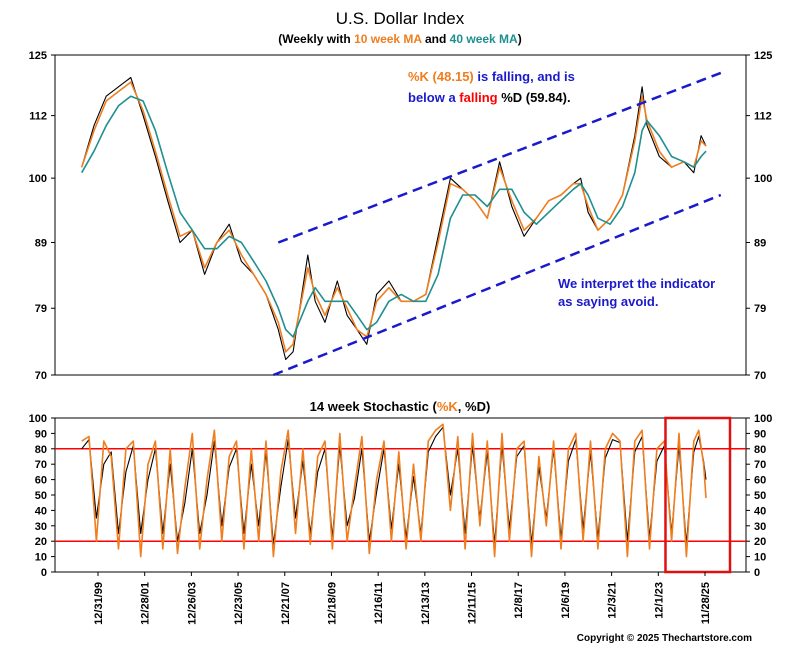 This screenshot has height=653, width=800. I want to click on price-y-tick-left: 79, so click(41, 309).